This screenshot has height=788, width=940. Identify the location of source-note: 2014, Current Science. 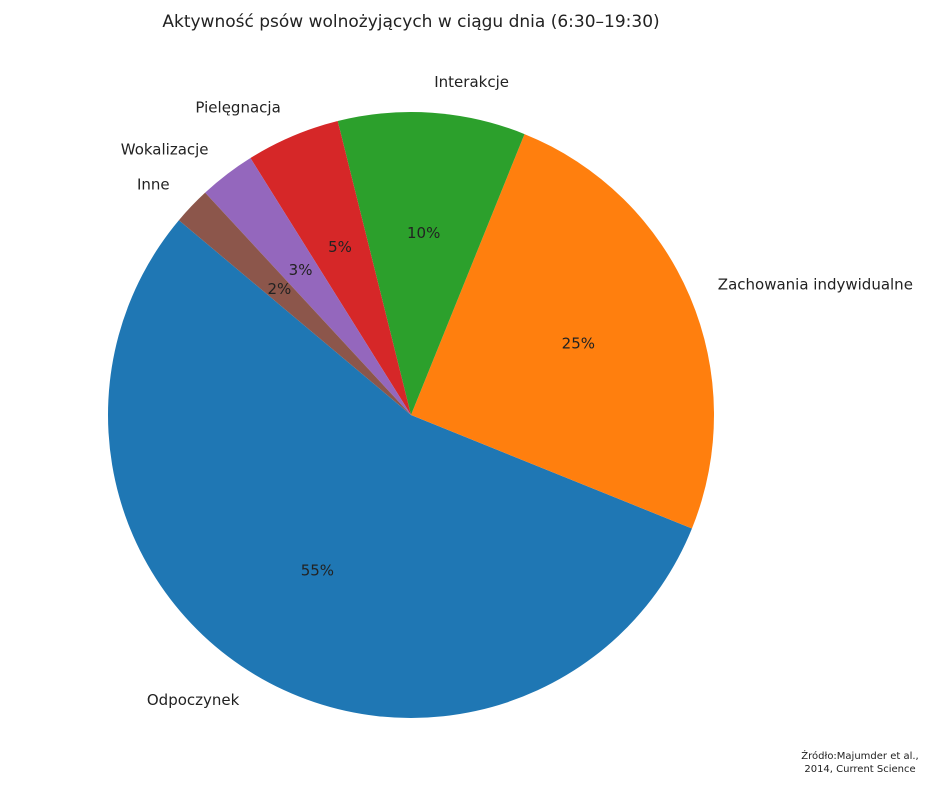
(859, 769).